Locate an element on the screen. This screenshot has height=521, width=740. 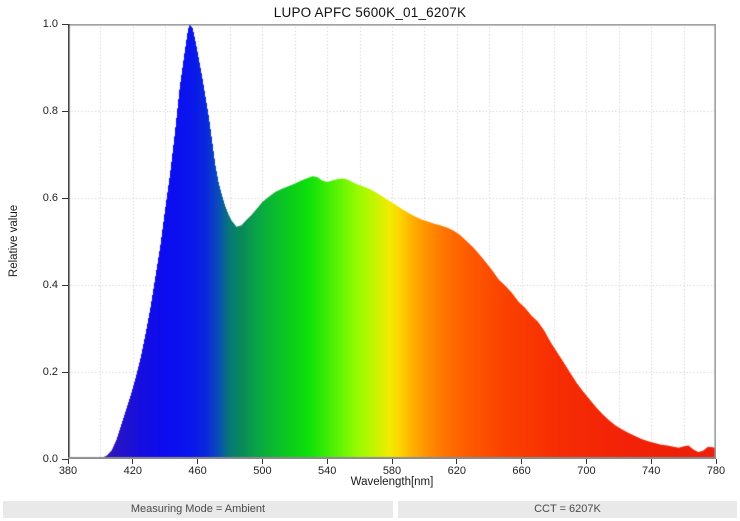
x-tick-label: 580 is located at coordinates (392, 471).